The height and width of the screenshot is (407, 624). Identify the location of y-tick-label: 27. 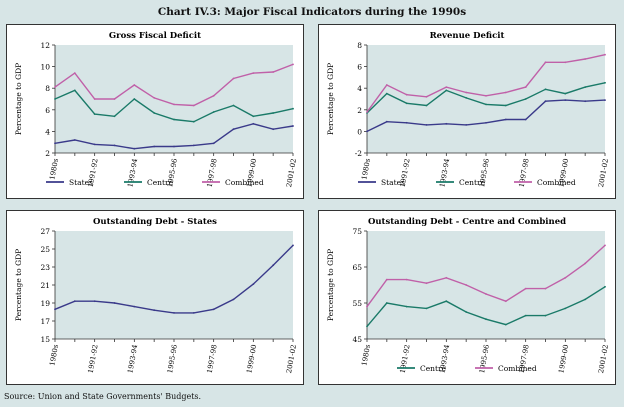
(45, 231).